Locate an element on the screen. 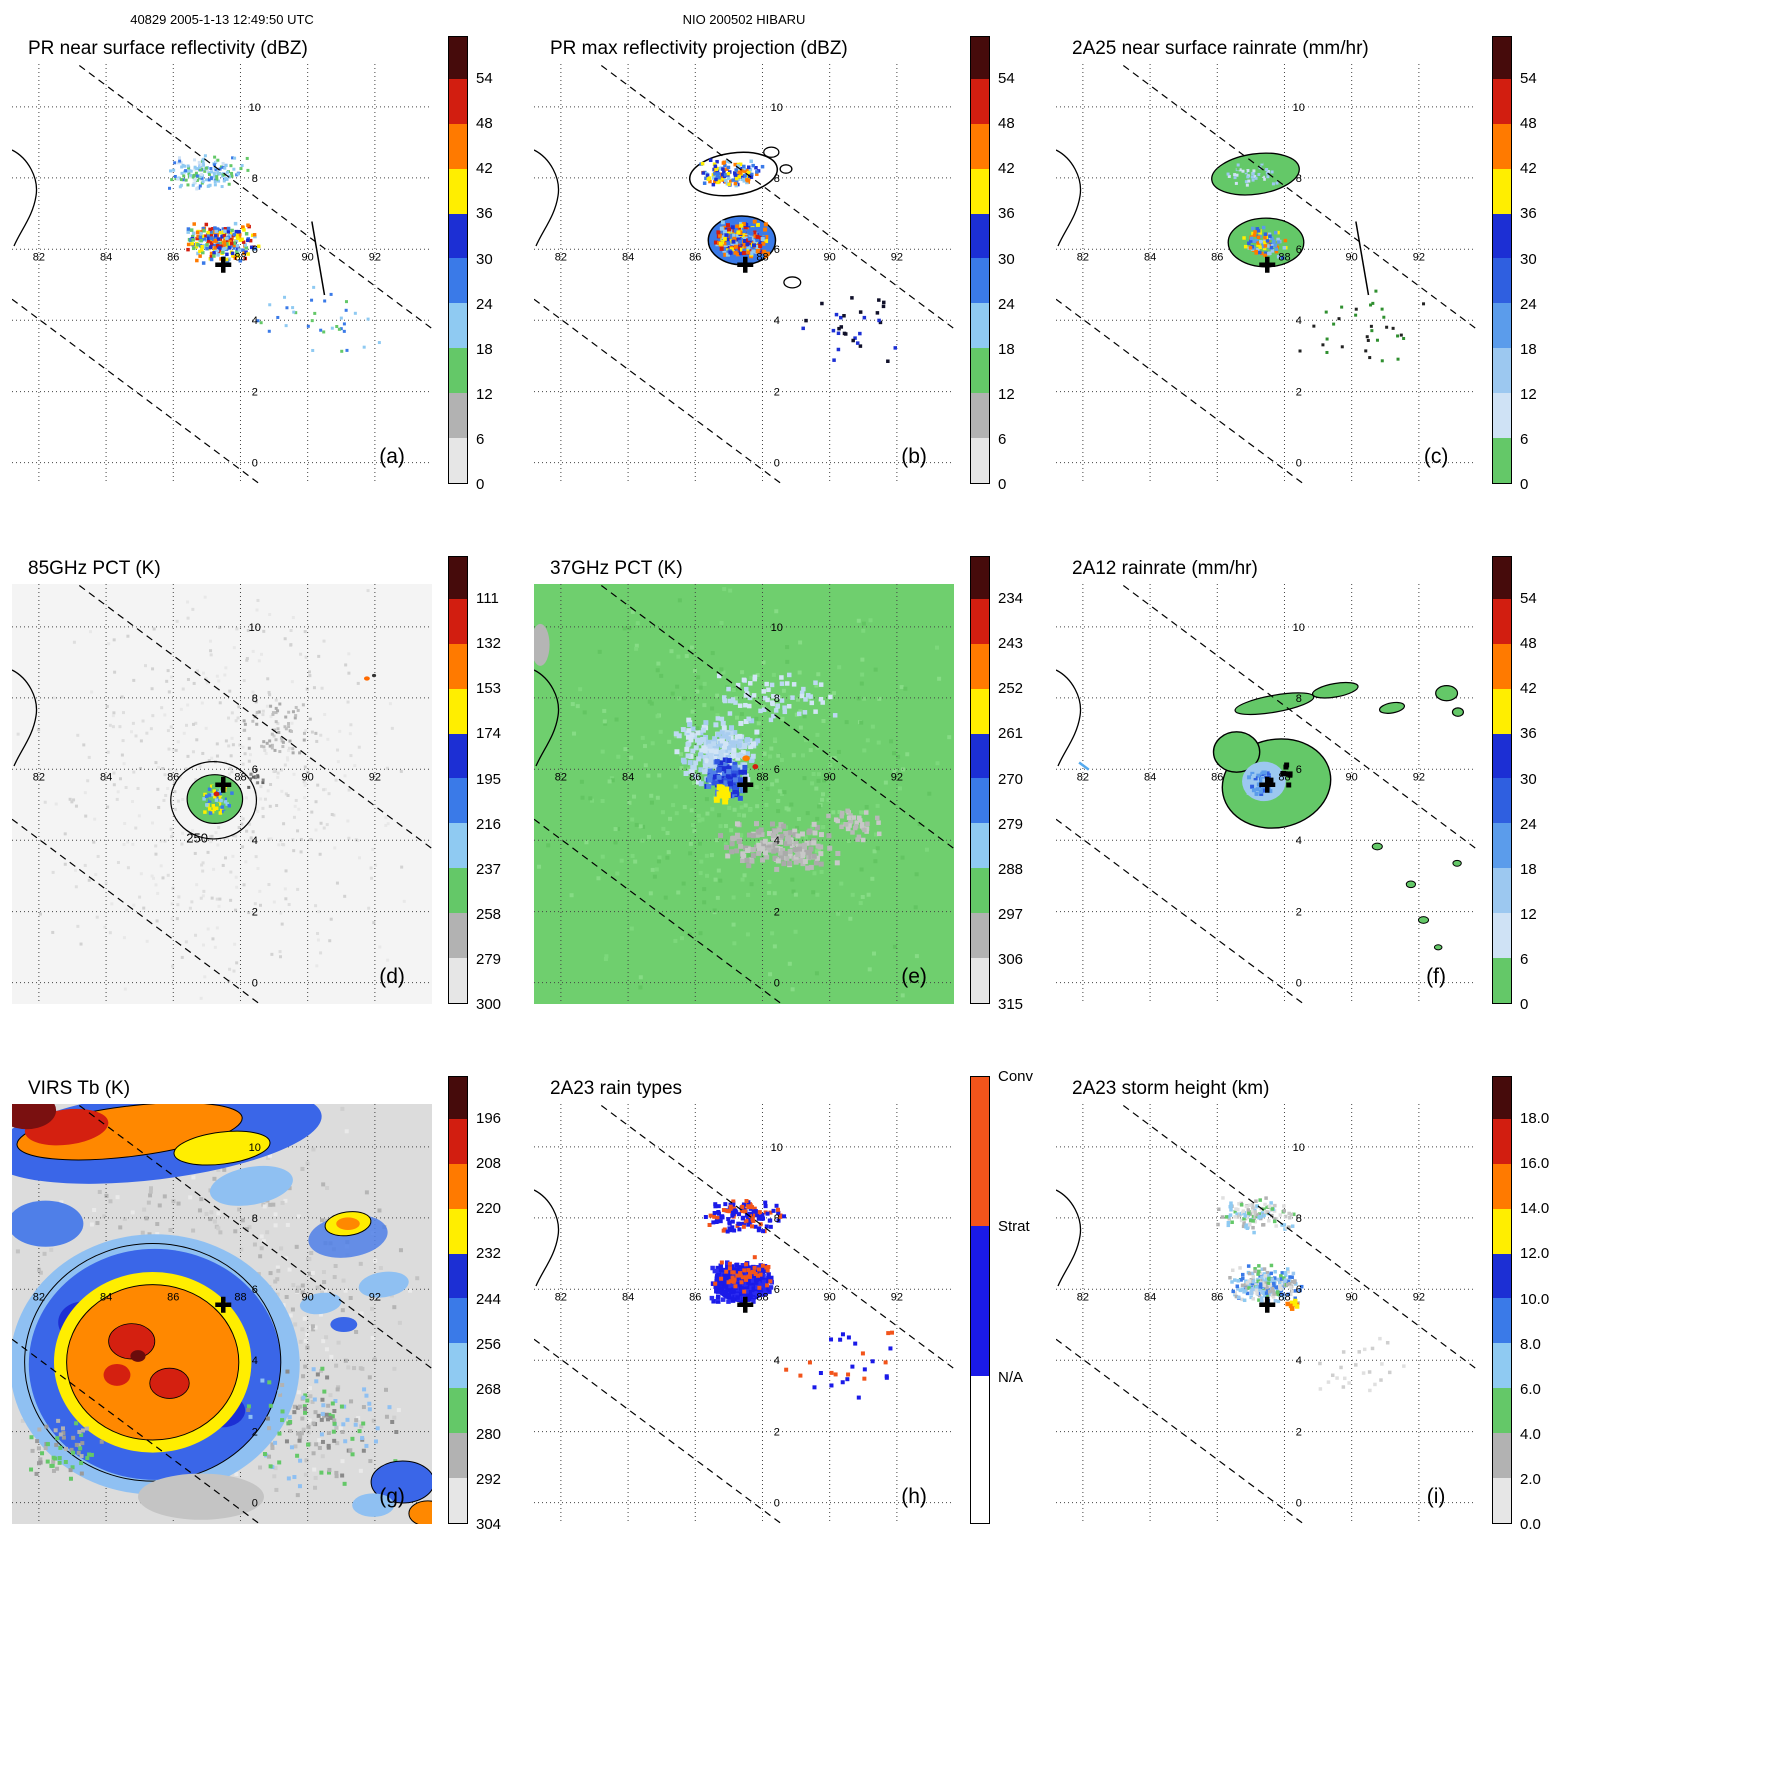  coastline is located at coordinates (1069, 198).